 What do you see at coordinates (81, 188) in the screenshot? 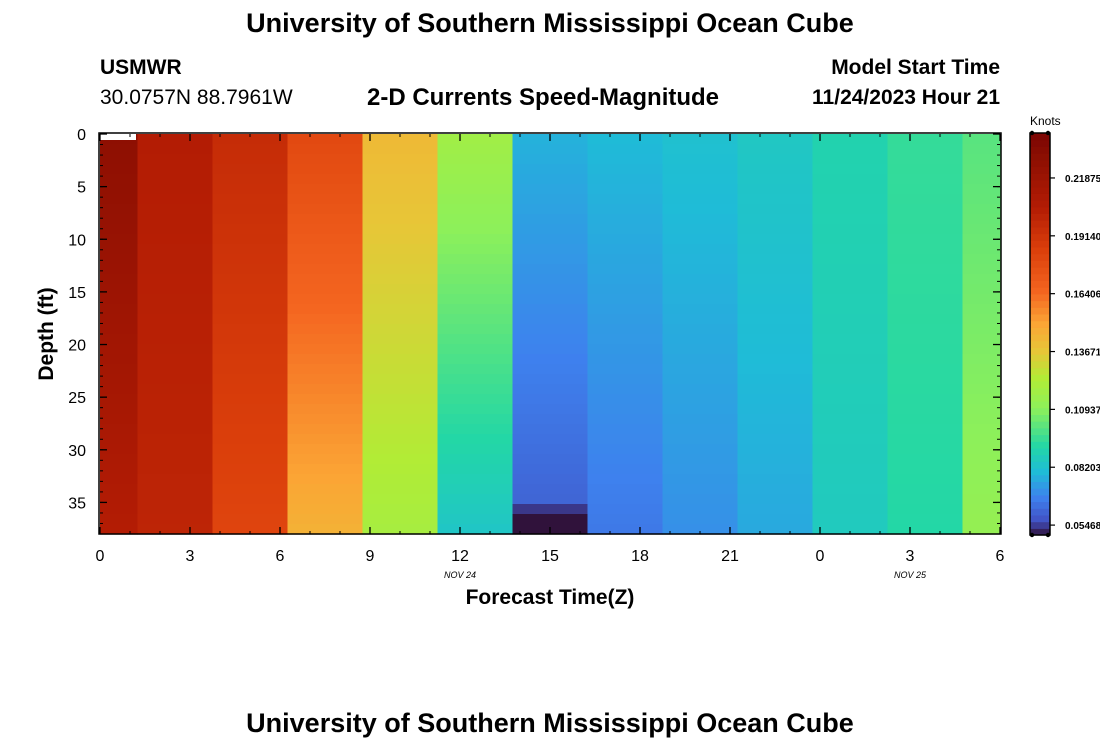
I see `y-tick-label: 5` at bounding box center [81, 188].